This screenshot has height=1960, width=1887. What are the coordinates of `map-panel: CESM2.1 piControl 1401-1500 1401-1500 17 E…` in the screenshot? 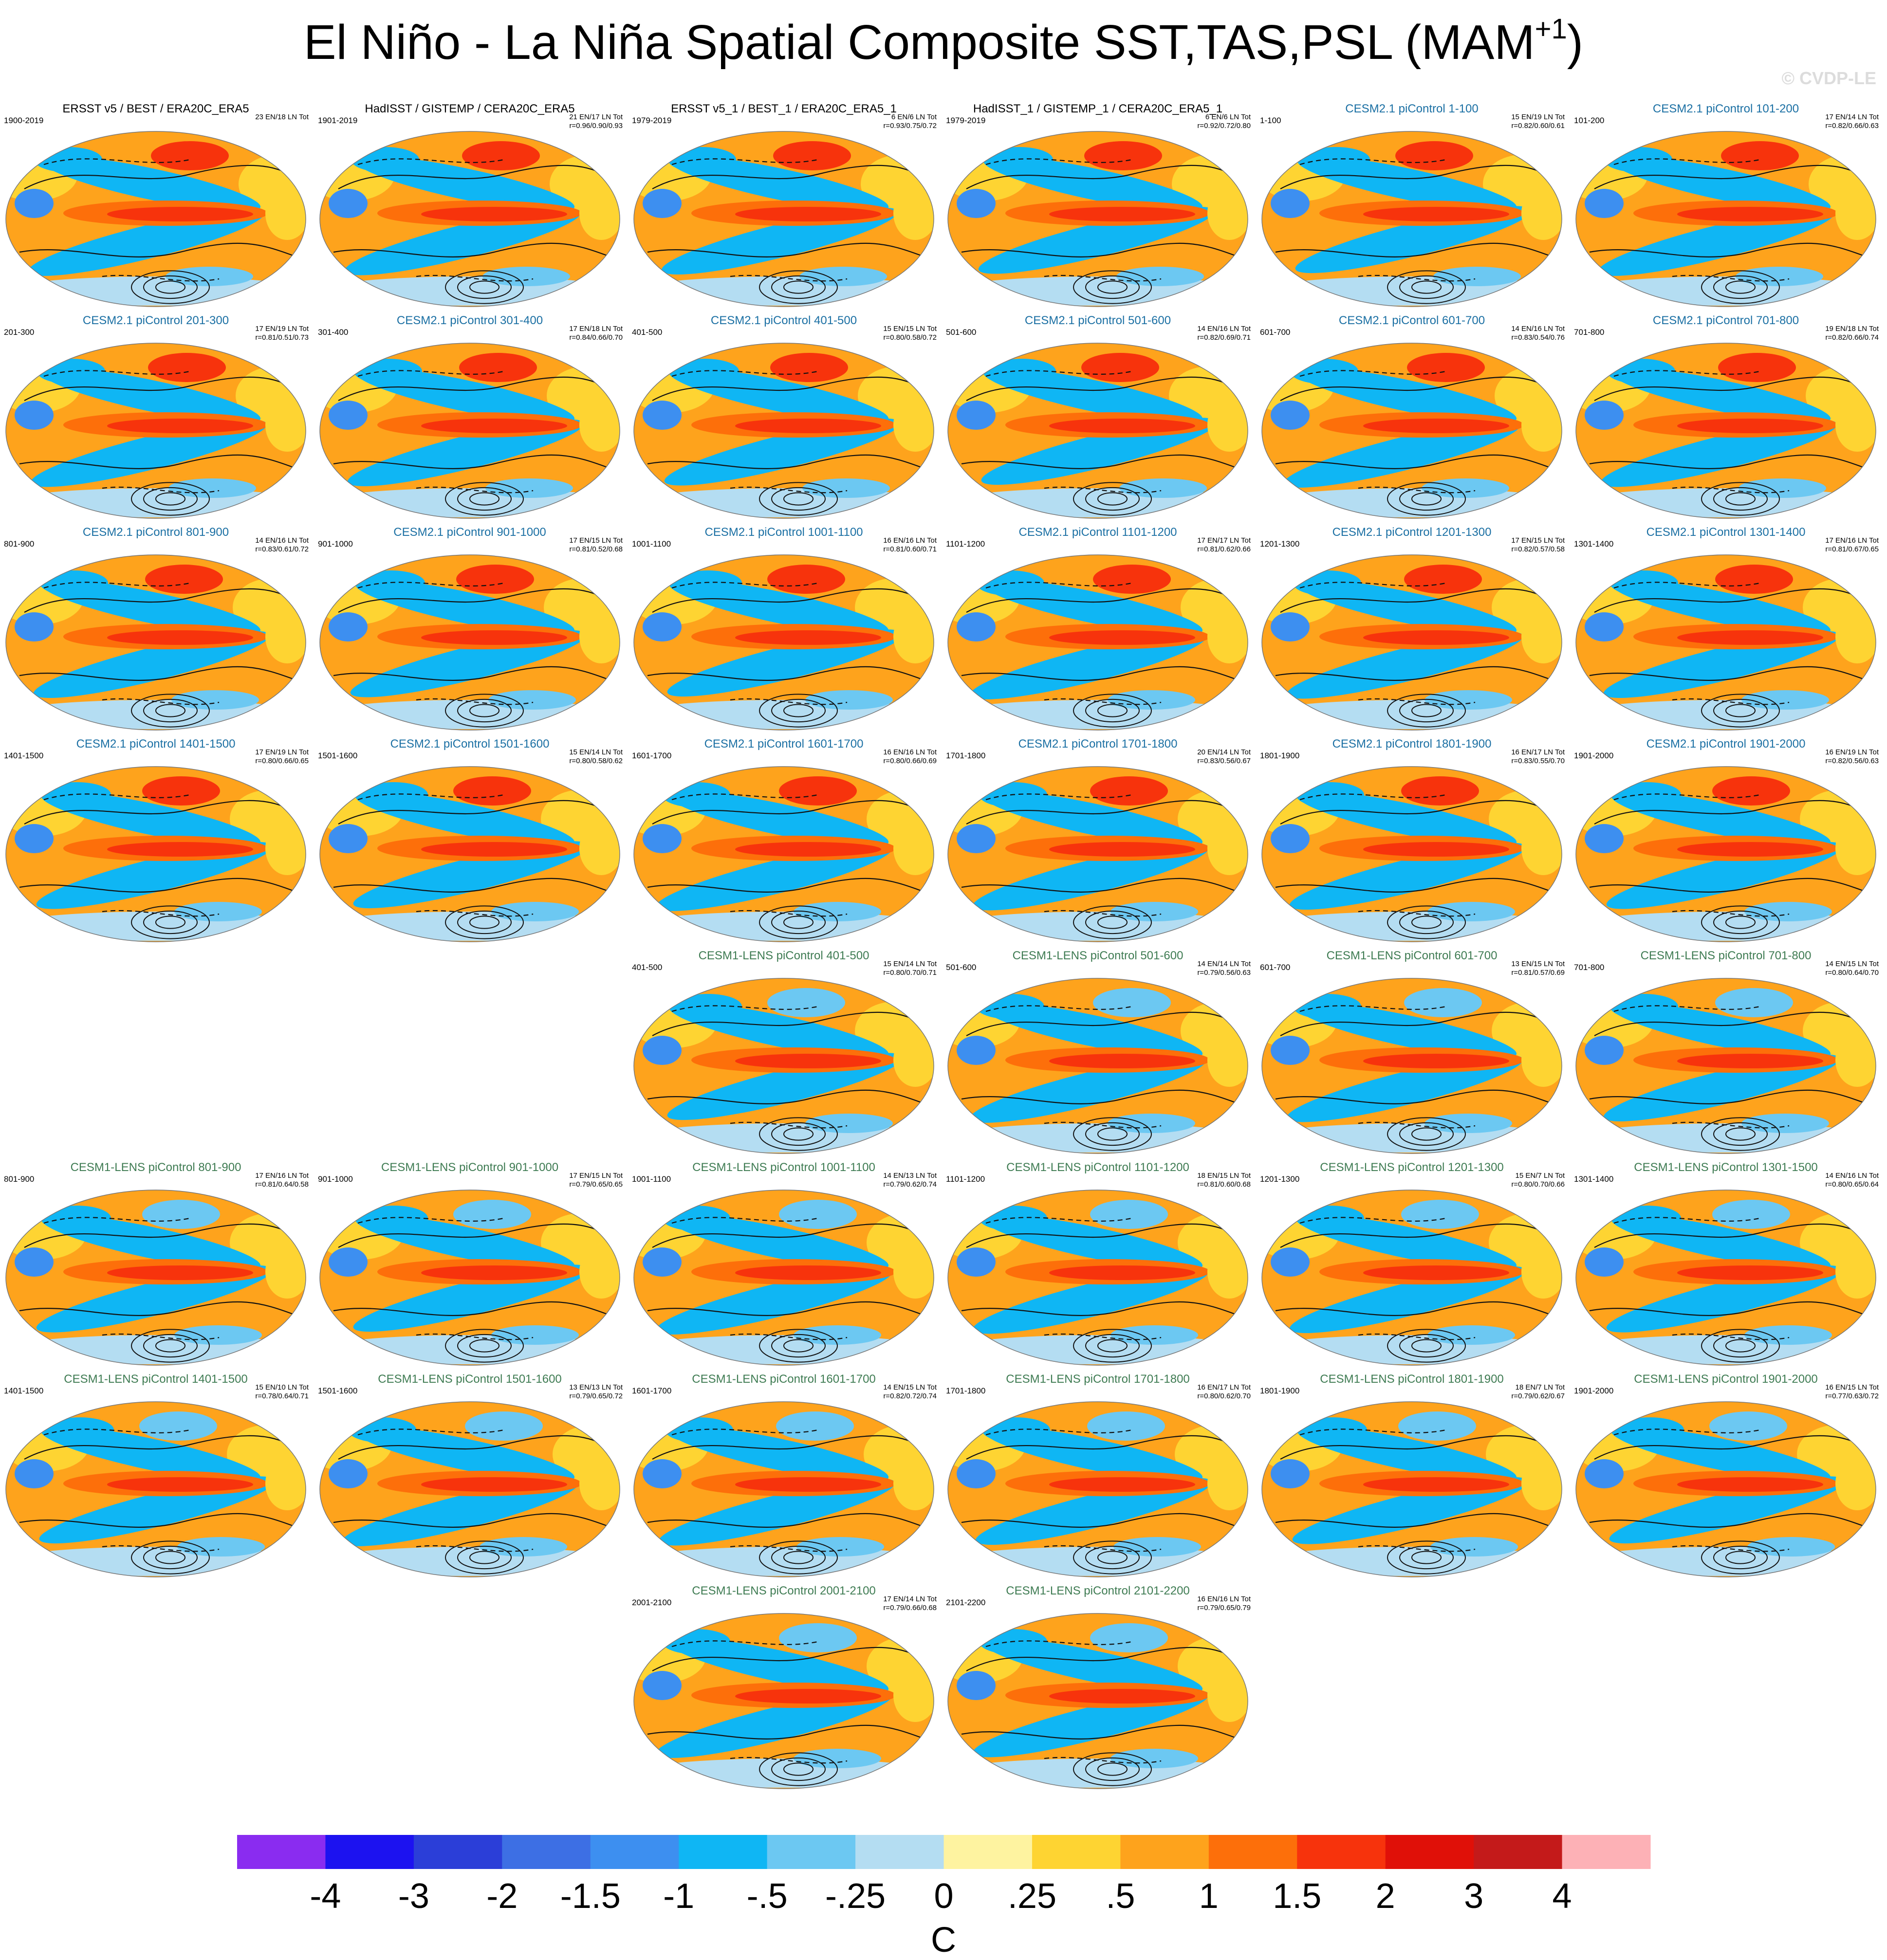 It's located at (156, 841).